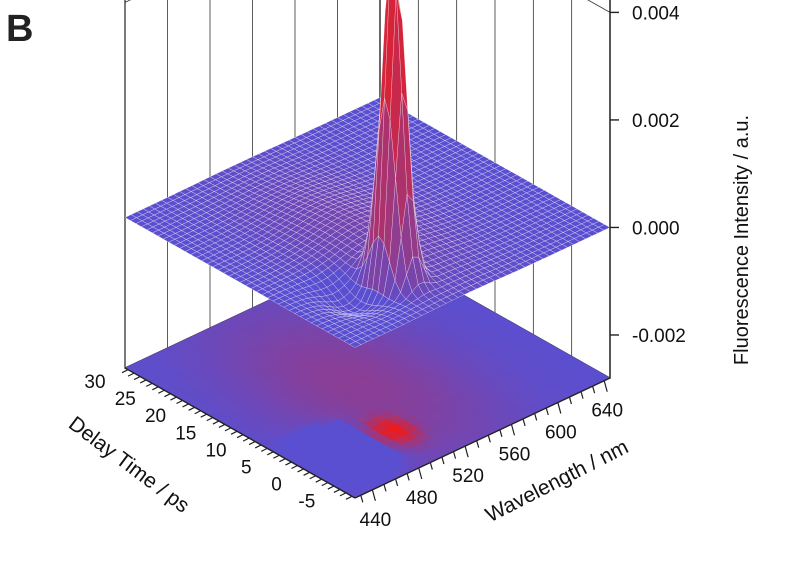 This screenshot has height=561, width=785. I want to click on surface-cell, so click(355, 344).